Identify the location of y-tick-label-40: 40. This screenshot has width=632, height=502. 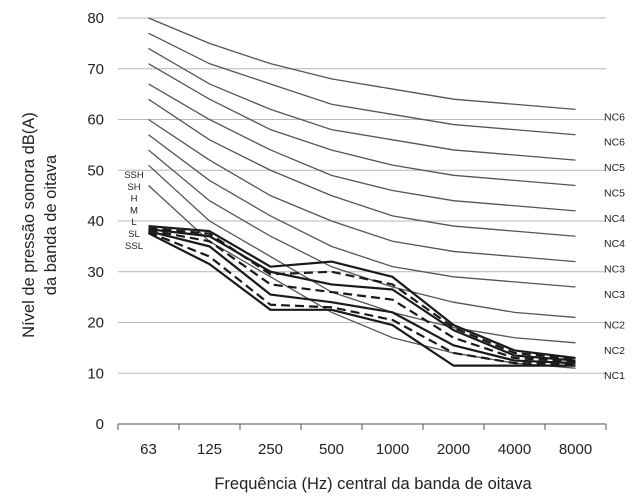
(95, 221).